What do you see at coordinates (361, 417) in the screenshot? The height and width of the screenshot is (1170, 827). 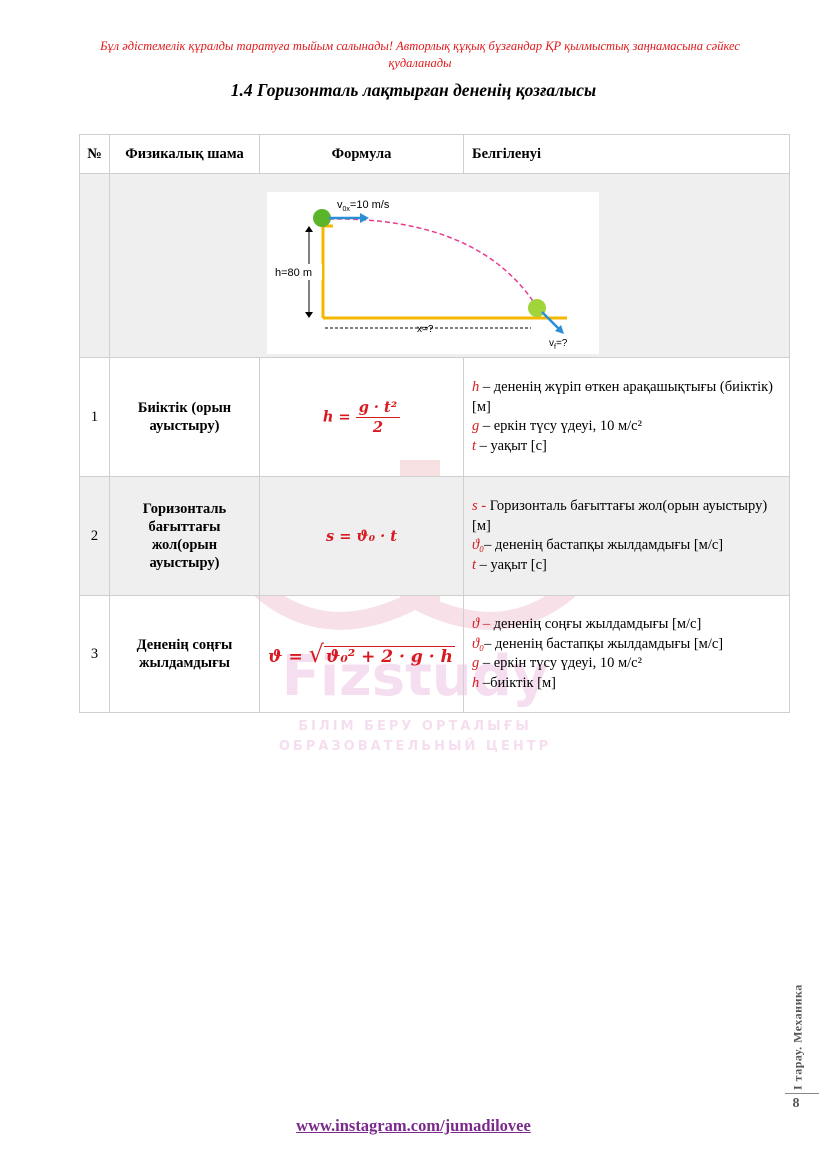 I see `formula-cell: h = g · t² 2` at bounding box center [361, 417].